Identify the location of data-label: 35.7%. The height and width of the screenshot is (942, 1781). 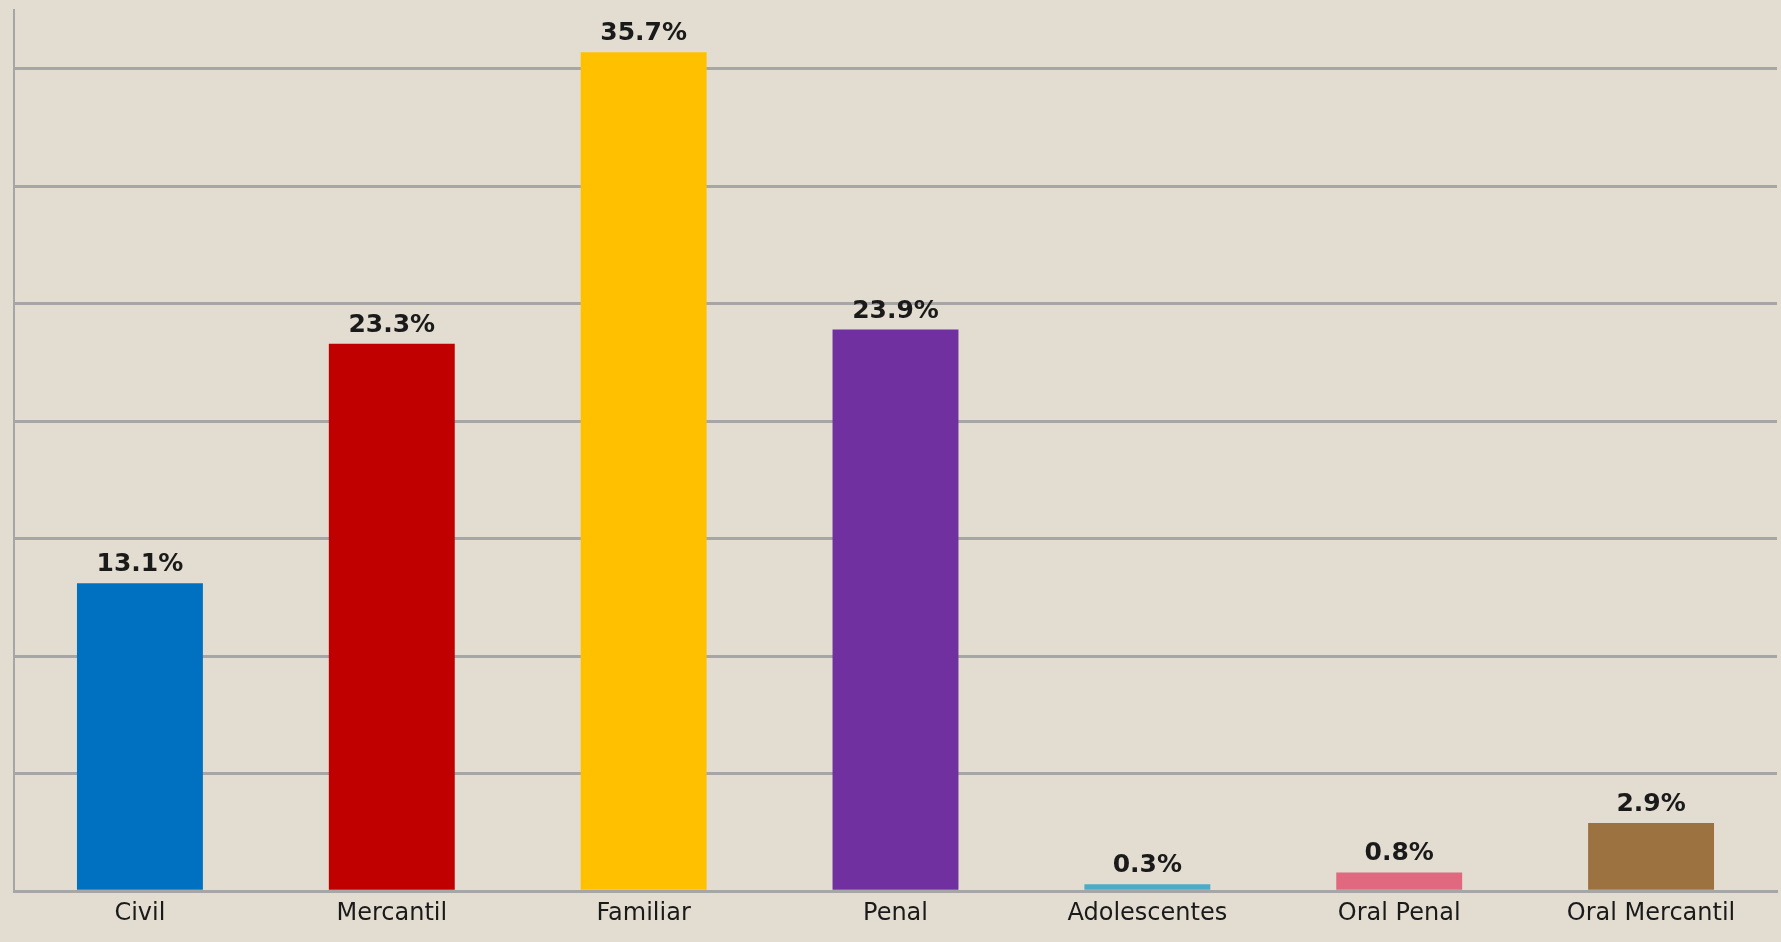
(644, 32).